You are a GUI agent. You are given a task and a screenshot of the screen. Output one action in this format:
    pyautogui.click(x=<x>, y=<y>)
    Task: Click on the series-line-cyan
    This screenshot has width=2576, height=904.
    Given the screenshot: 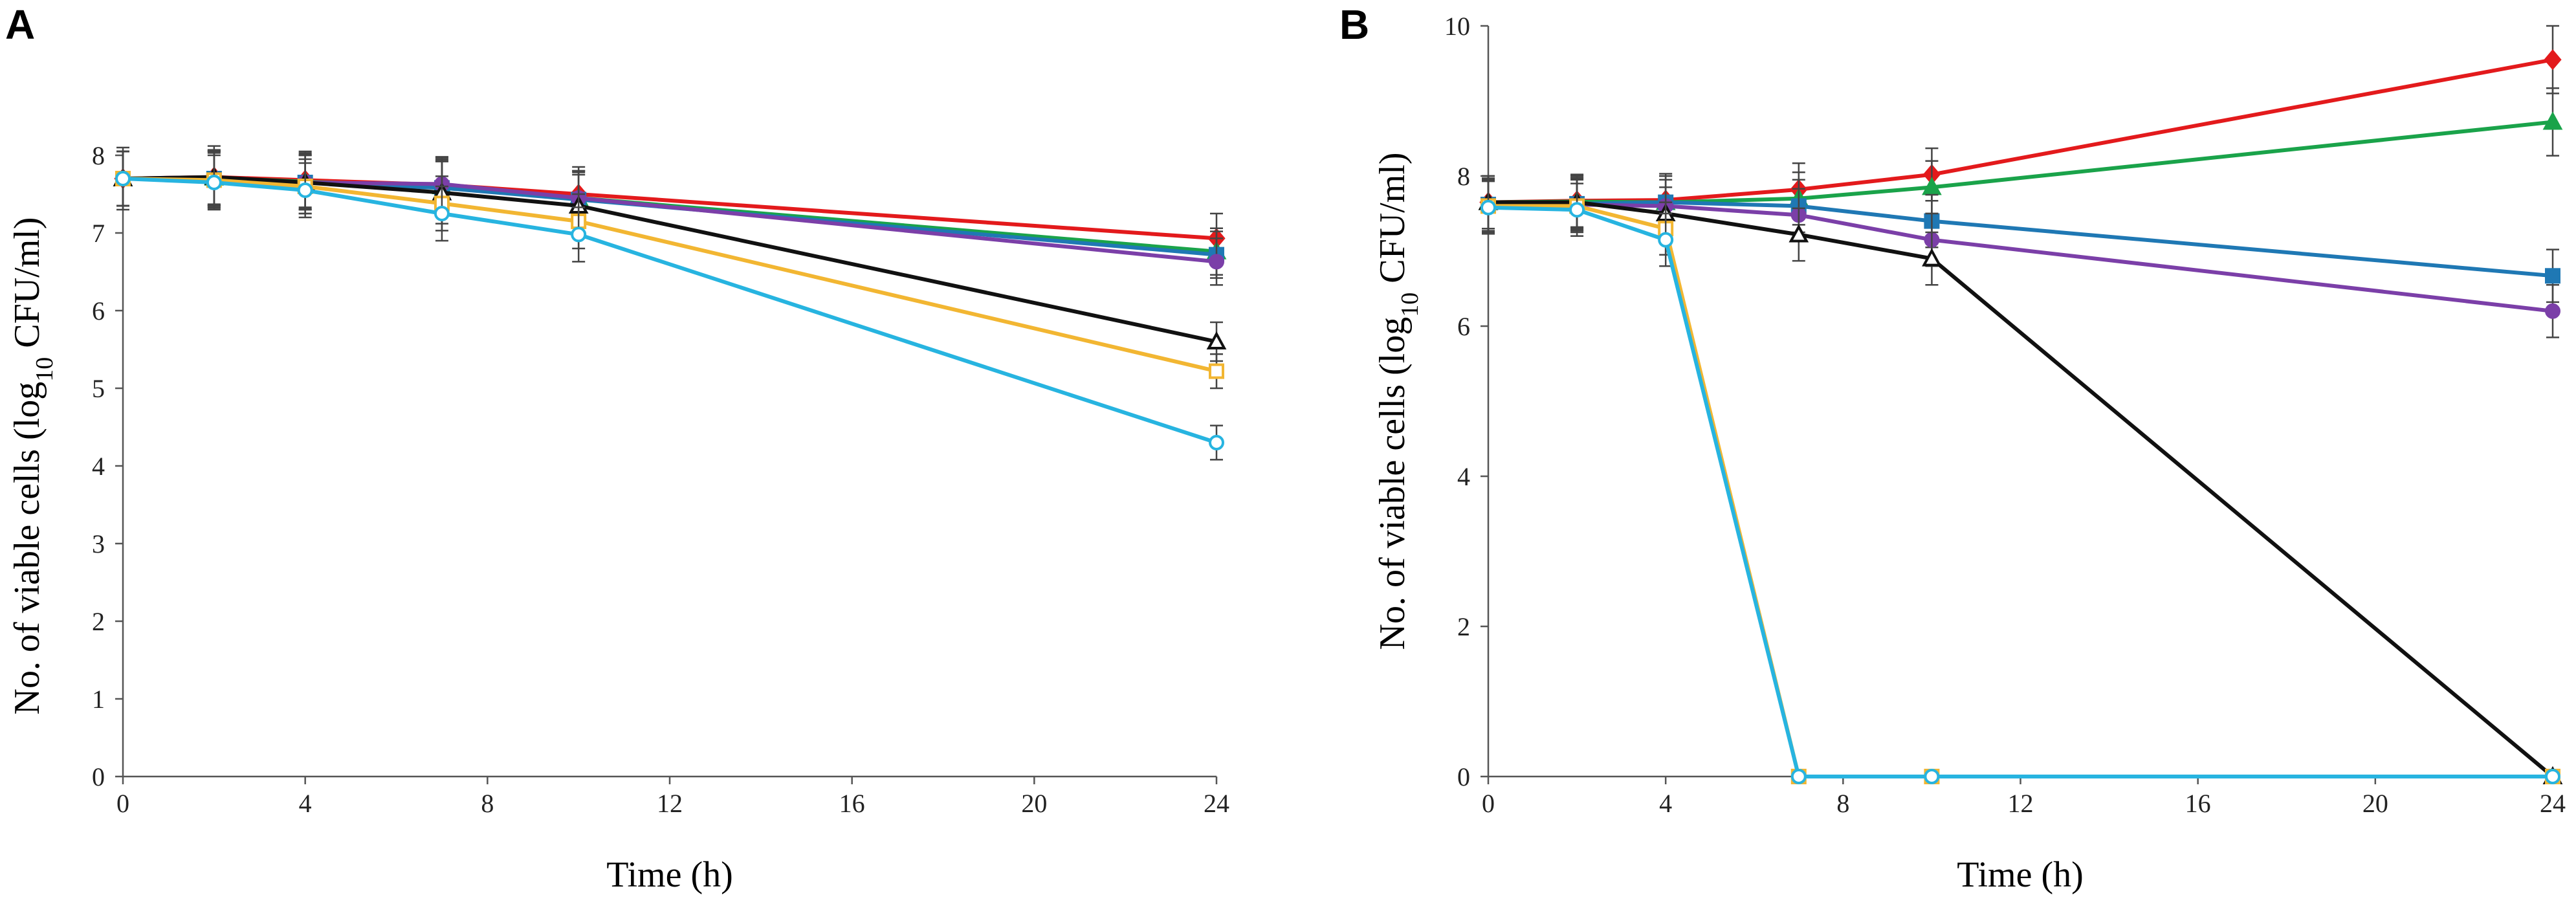 What is the action you would take?
    pyautogui.click(x=669, y=311)
    